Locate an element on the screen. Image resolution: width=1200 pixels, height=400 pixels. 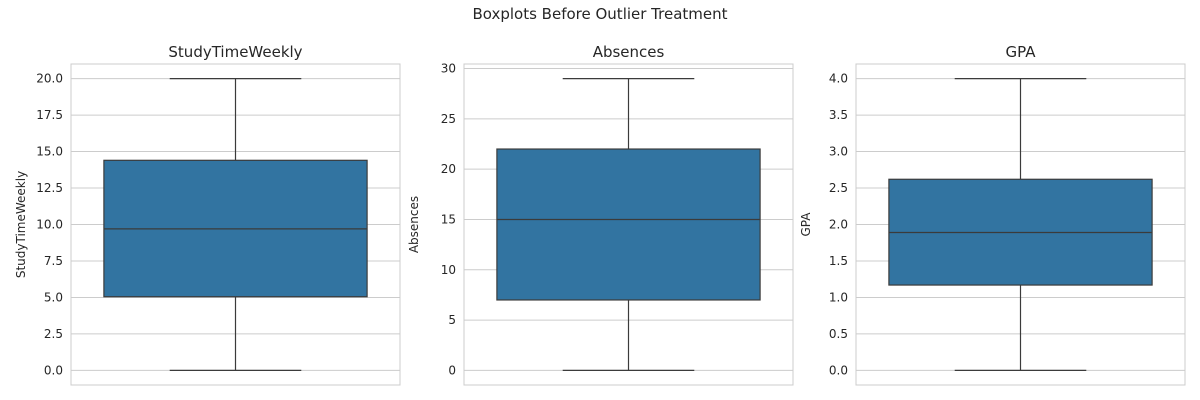
y-tick-label: 2.0 is located at coordinates (838, 225).